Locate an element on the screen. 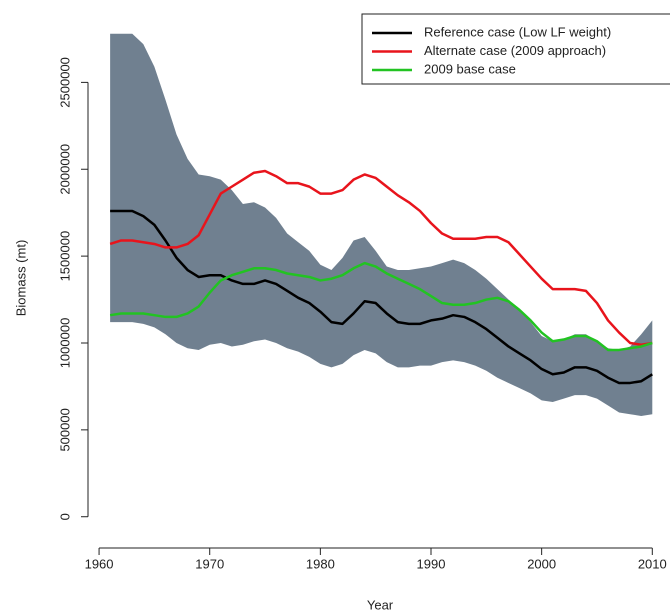 The image size is (670, 616). y-tick-label: 2000000 is located at coordinates (64, 169).